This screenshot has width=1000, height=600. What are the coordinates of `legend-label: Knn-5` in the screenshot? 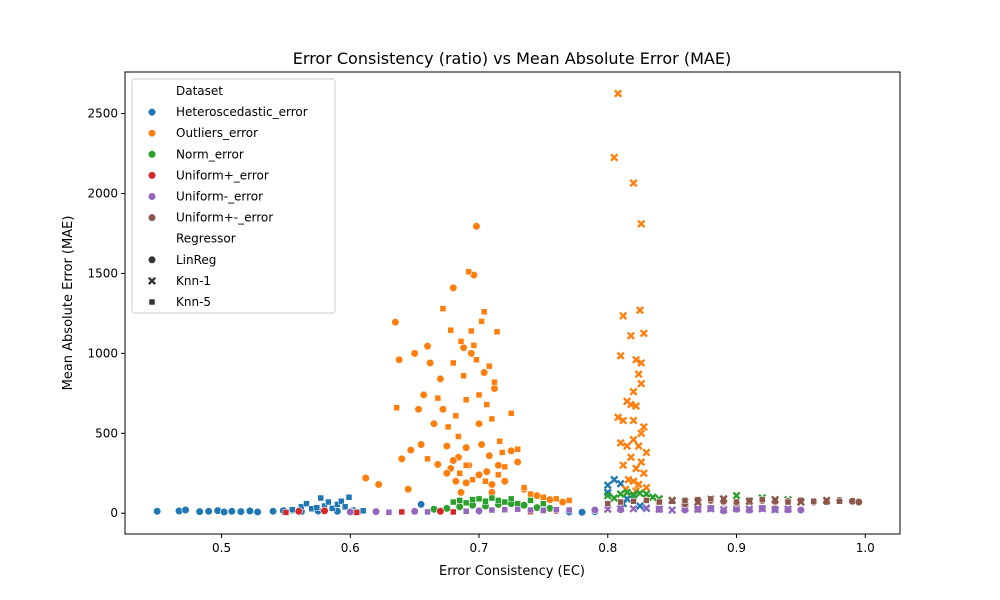 It's located at (193, 302).